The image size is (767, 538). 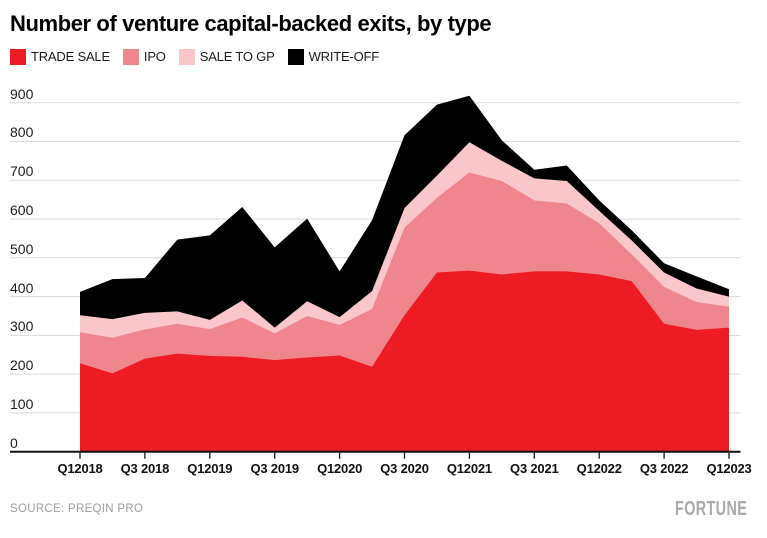 What do you see at coordinates (210, 468) in the screenshot?
I see `x-axis-tick-label: Q12019` at bounding box center [210, 468].